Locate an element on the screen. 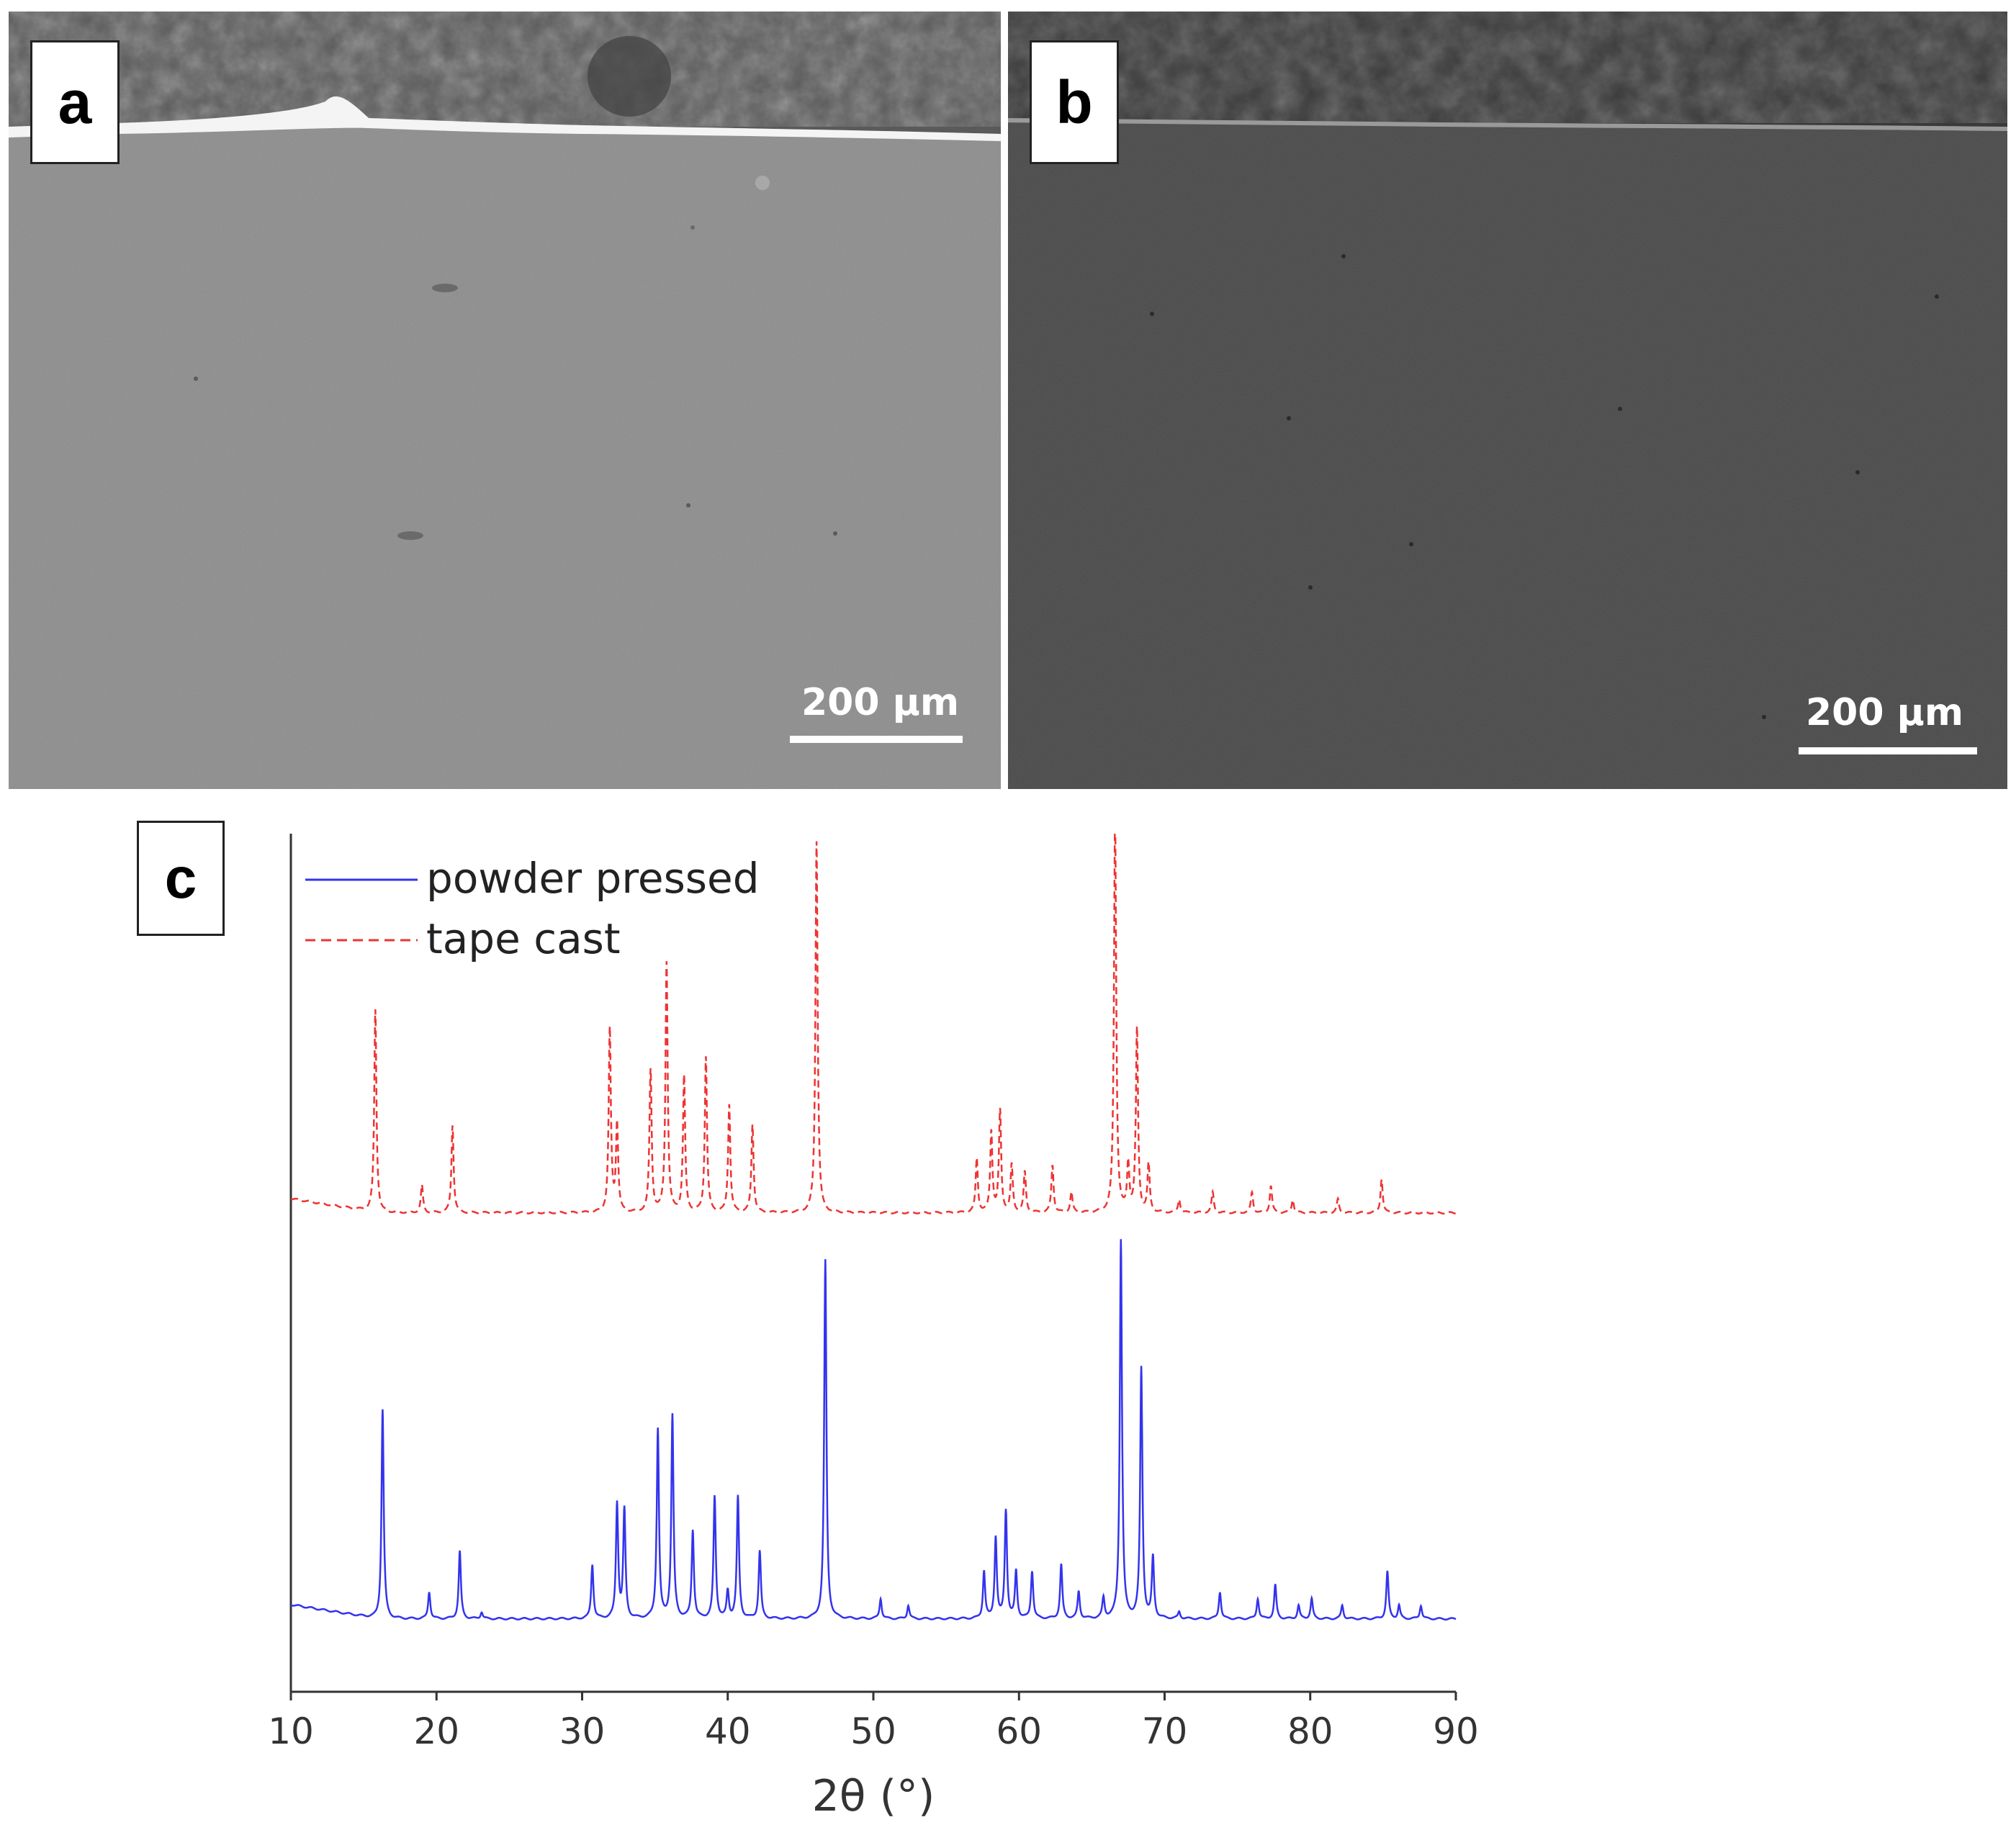  x-ticks: 10 20 30 40 50 60 70 80 90 is located at coordinates (873, 1722).